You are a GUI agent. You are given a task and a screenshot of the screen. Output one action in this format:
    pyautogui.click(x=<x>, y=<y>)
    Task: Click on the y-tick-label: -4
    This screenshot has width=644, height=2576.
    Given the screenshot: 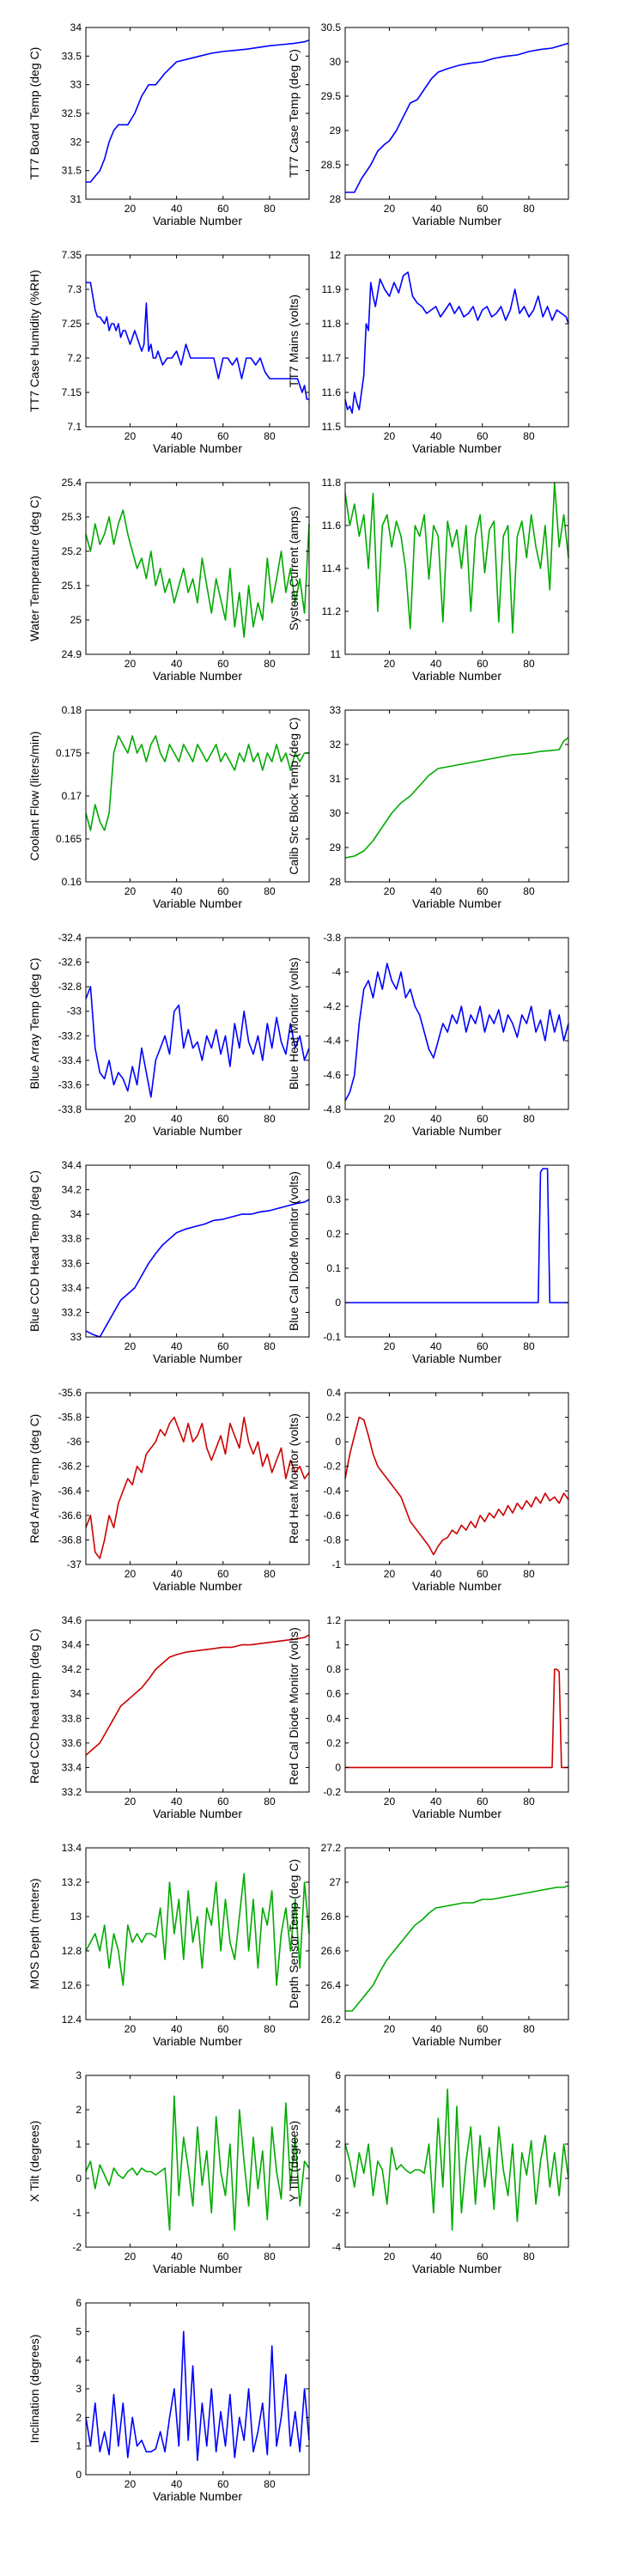 What is the action you would take?
    pyautogui.click(x=336, y=2247)
    